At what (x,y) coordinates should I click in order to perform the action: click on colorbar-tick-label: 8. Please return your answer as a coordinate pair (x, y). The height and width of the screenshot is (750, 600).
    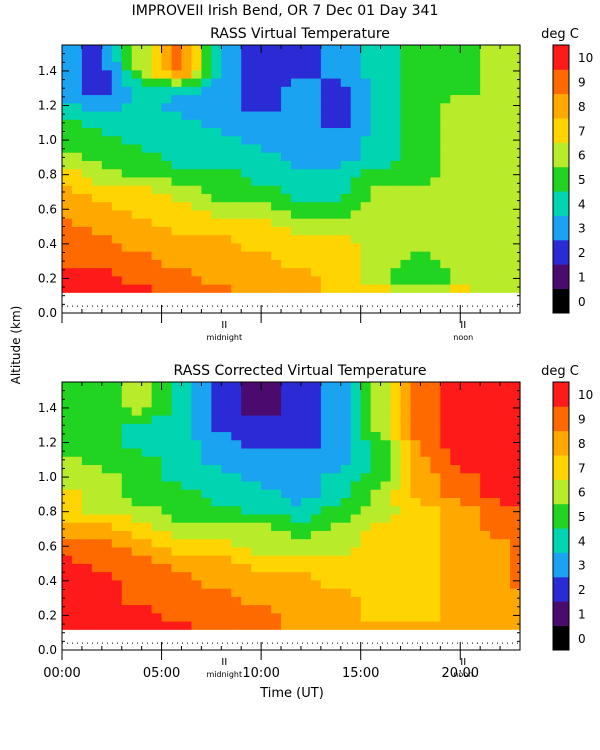
    Looking at the image, I should click on (582, 444).